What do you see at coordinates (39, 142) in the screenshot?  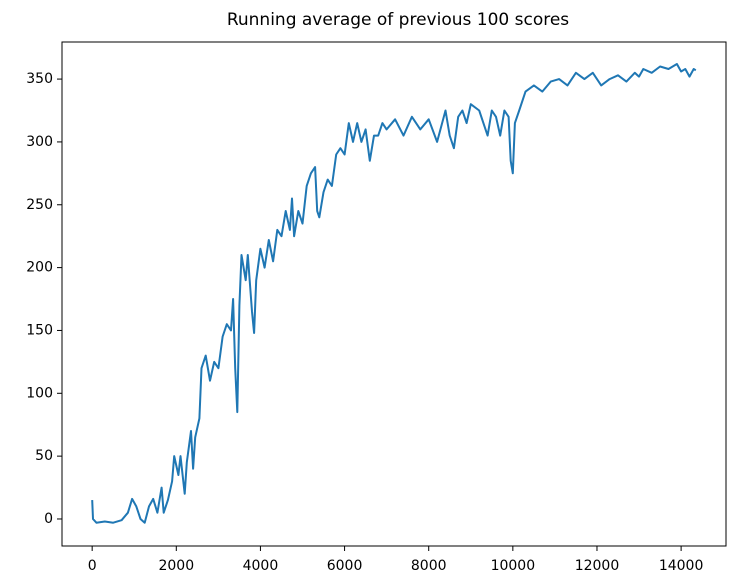 I see `y-tick-label: 300` at bounding box center [39, 142].